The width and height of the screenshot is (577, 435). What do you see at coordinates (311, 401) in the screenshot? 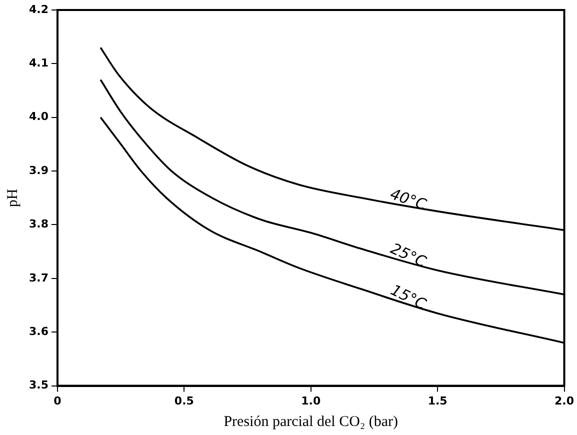
I see `x-tick-label: 1.0` at bounding box center [311, 401].